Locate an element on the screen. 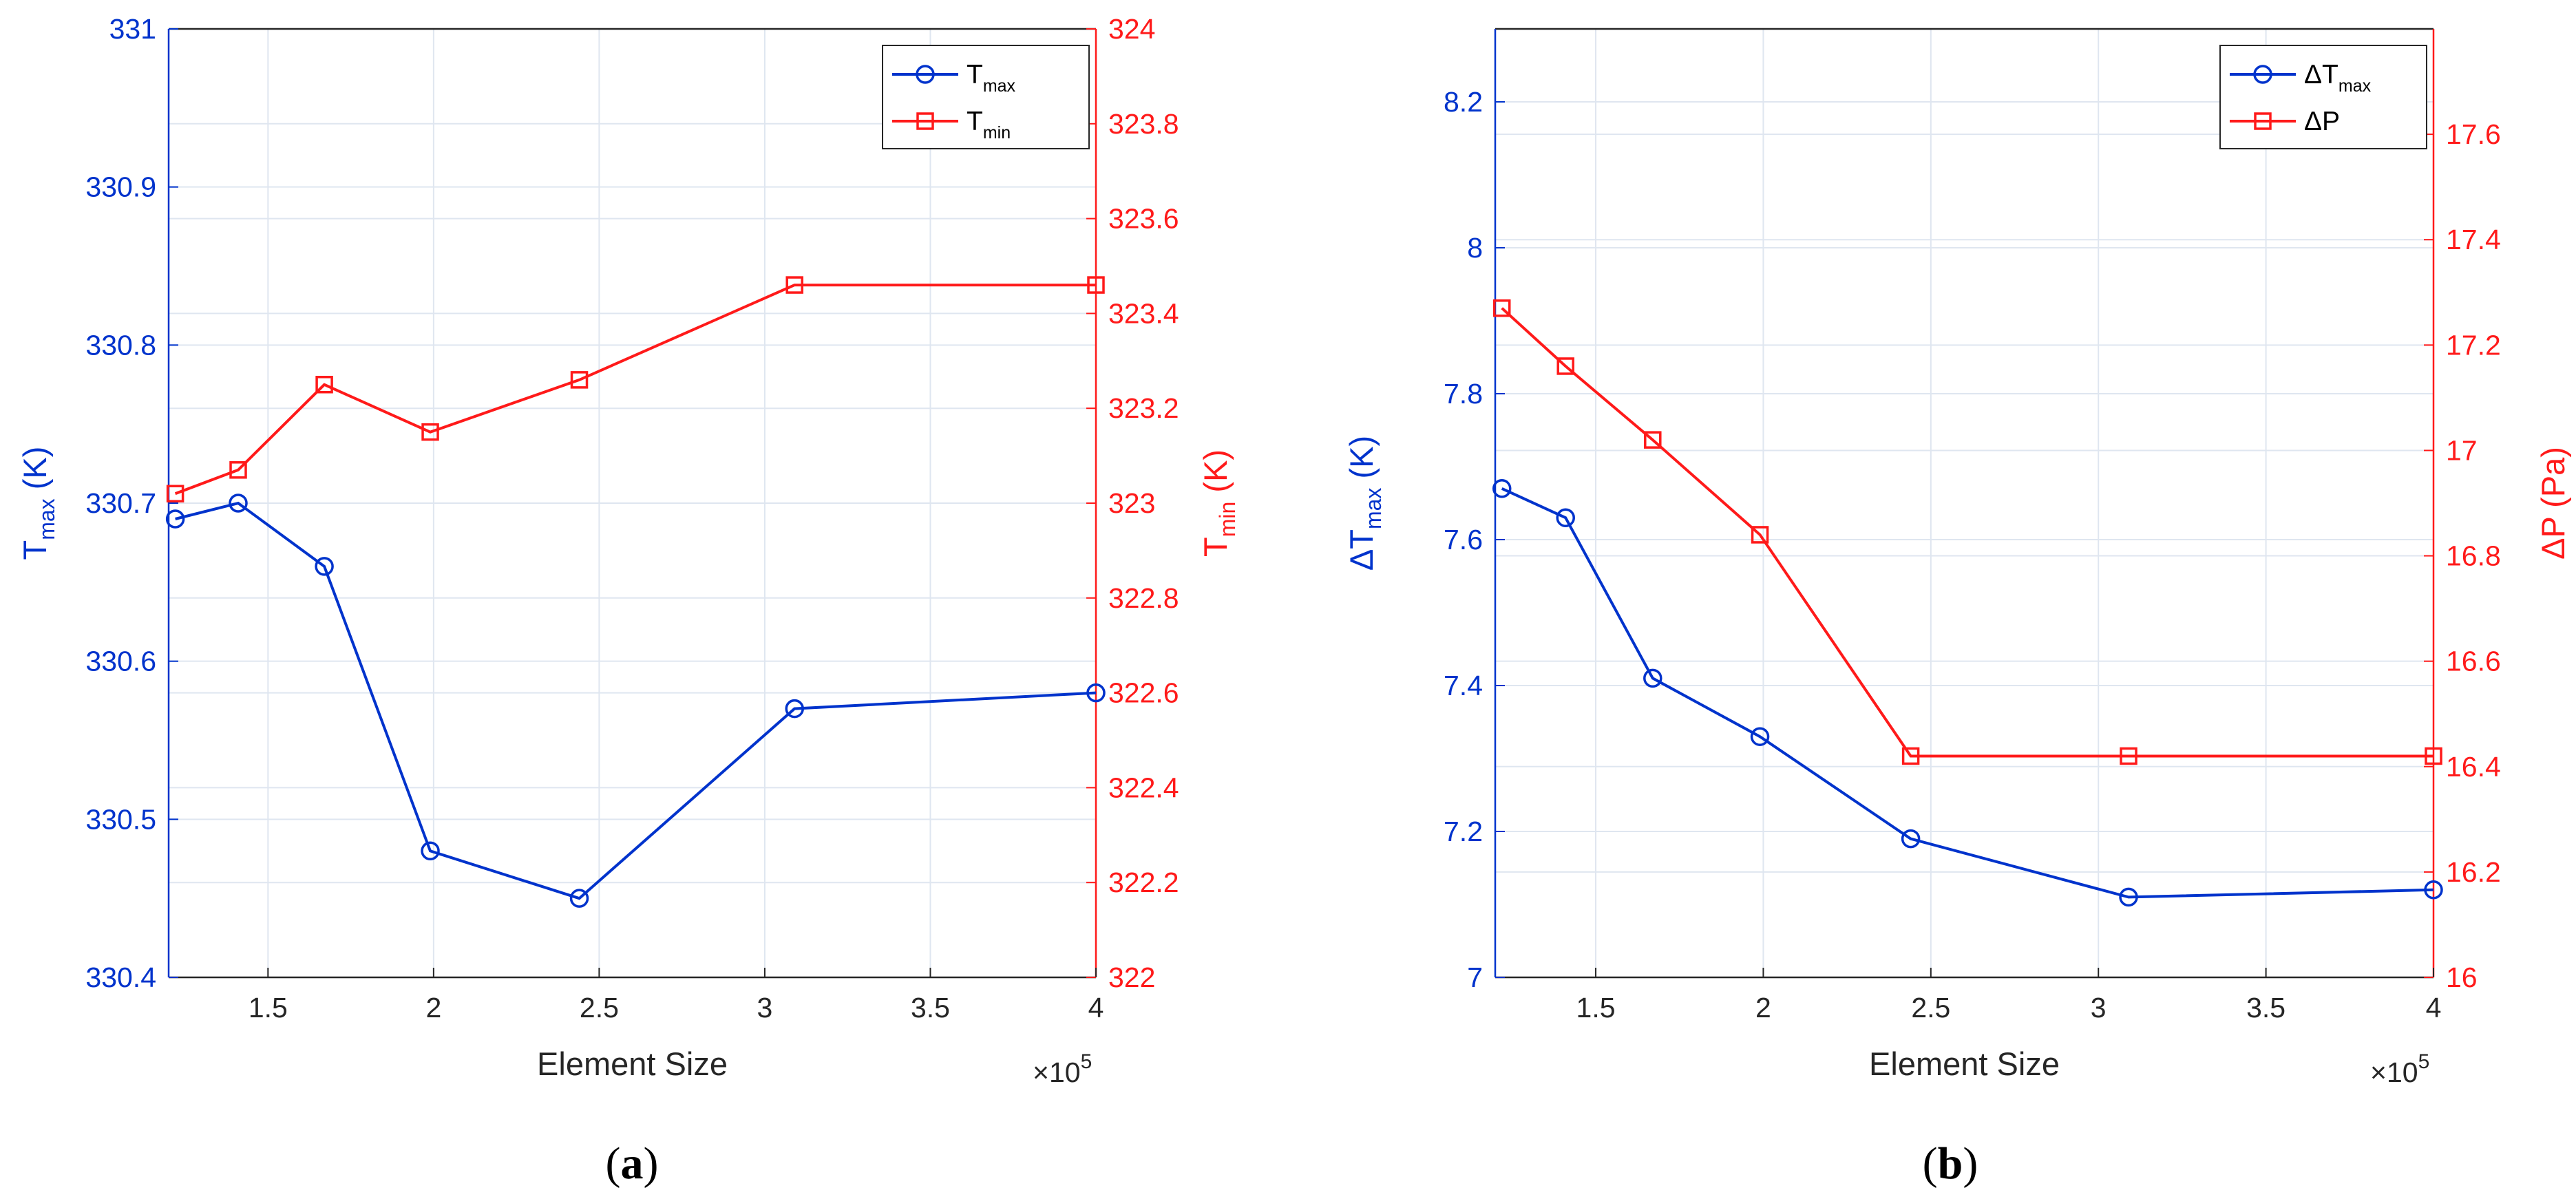  legend: Tmax Tmin is located at coordinates (986, 97).